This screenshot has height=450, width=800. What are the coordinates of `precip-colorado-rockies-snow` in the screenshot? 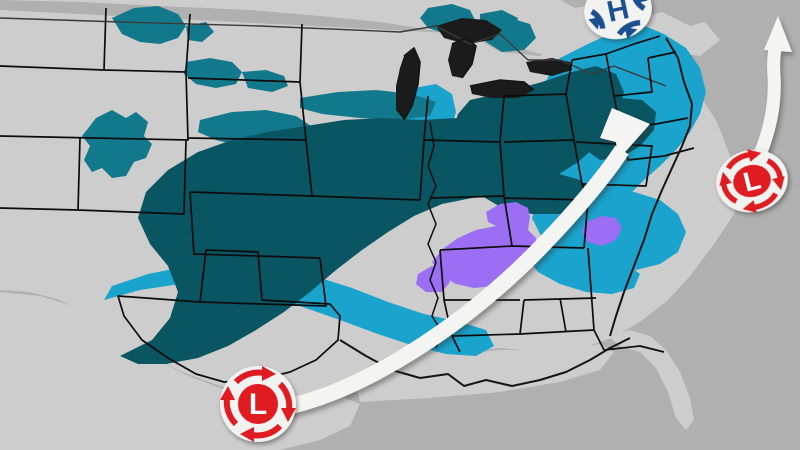 It's located at (117, 144).